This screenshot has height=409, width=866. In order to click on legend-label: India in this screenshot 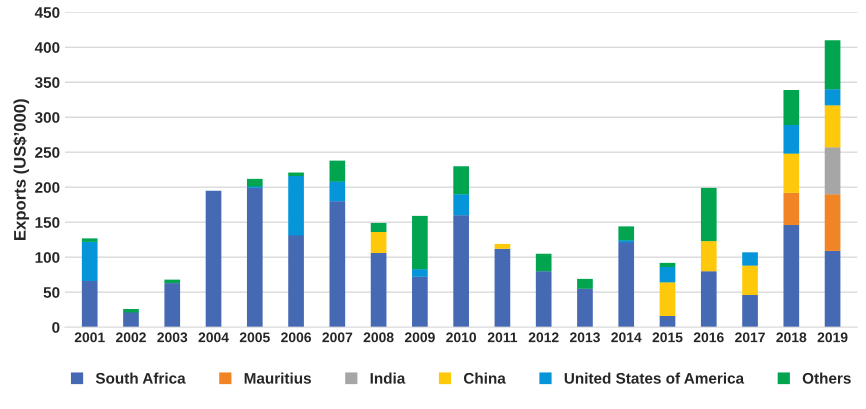, I will do `click(388, 378)`.